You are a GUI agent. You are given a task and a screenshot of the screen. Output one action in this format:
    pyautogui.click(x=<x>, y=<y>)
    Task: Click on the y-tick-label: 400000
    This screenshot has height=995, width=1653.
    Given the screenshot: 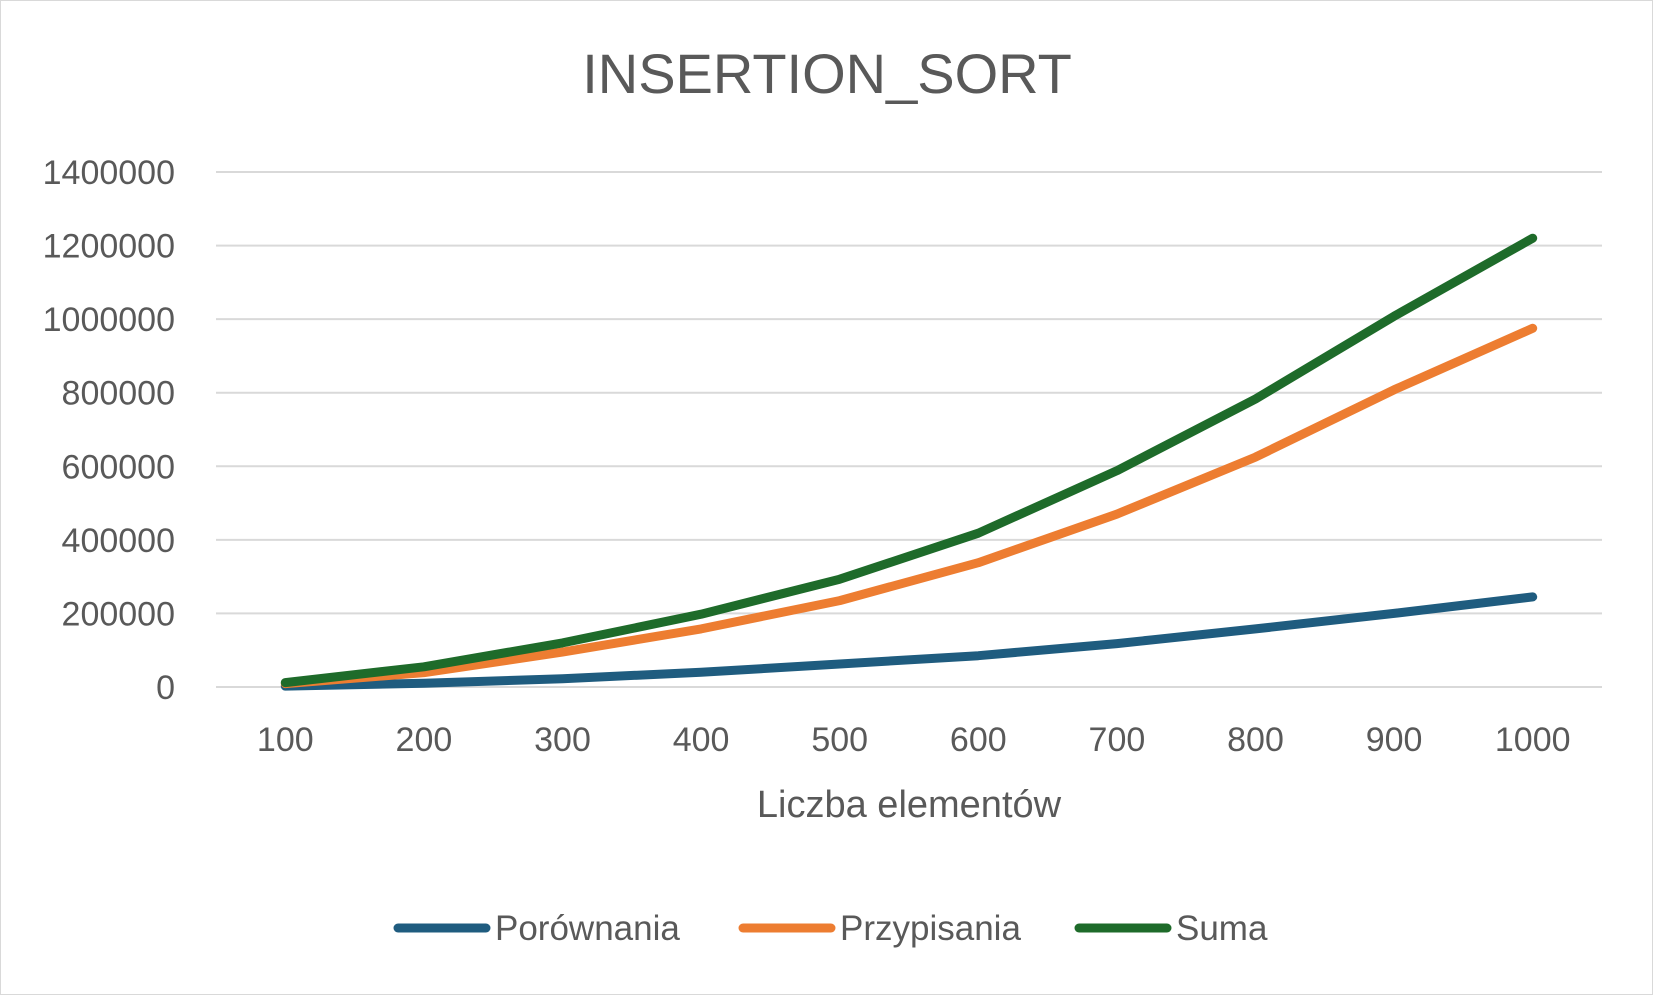 What is the action you would take?
    pyautogui.click(x=118, y=541)
    